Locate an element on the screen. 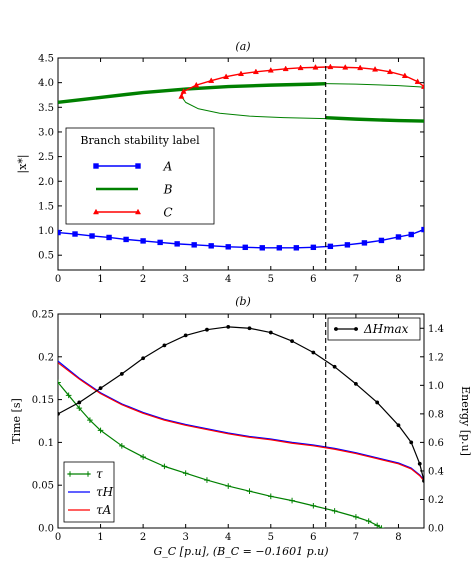 Image resolution: width=471 pixels, height=588 pixels. series-b-unstable-lower-line is located at coordinates (253, 108).